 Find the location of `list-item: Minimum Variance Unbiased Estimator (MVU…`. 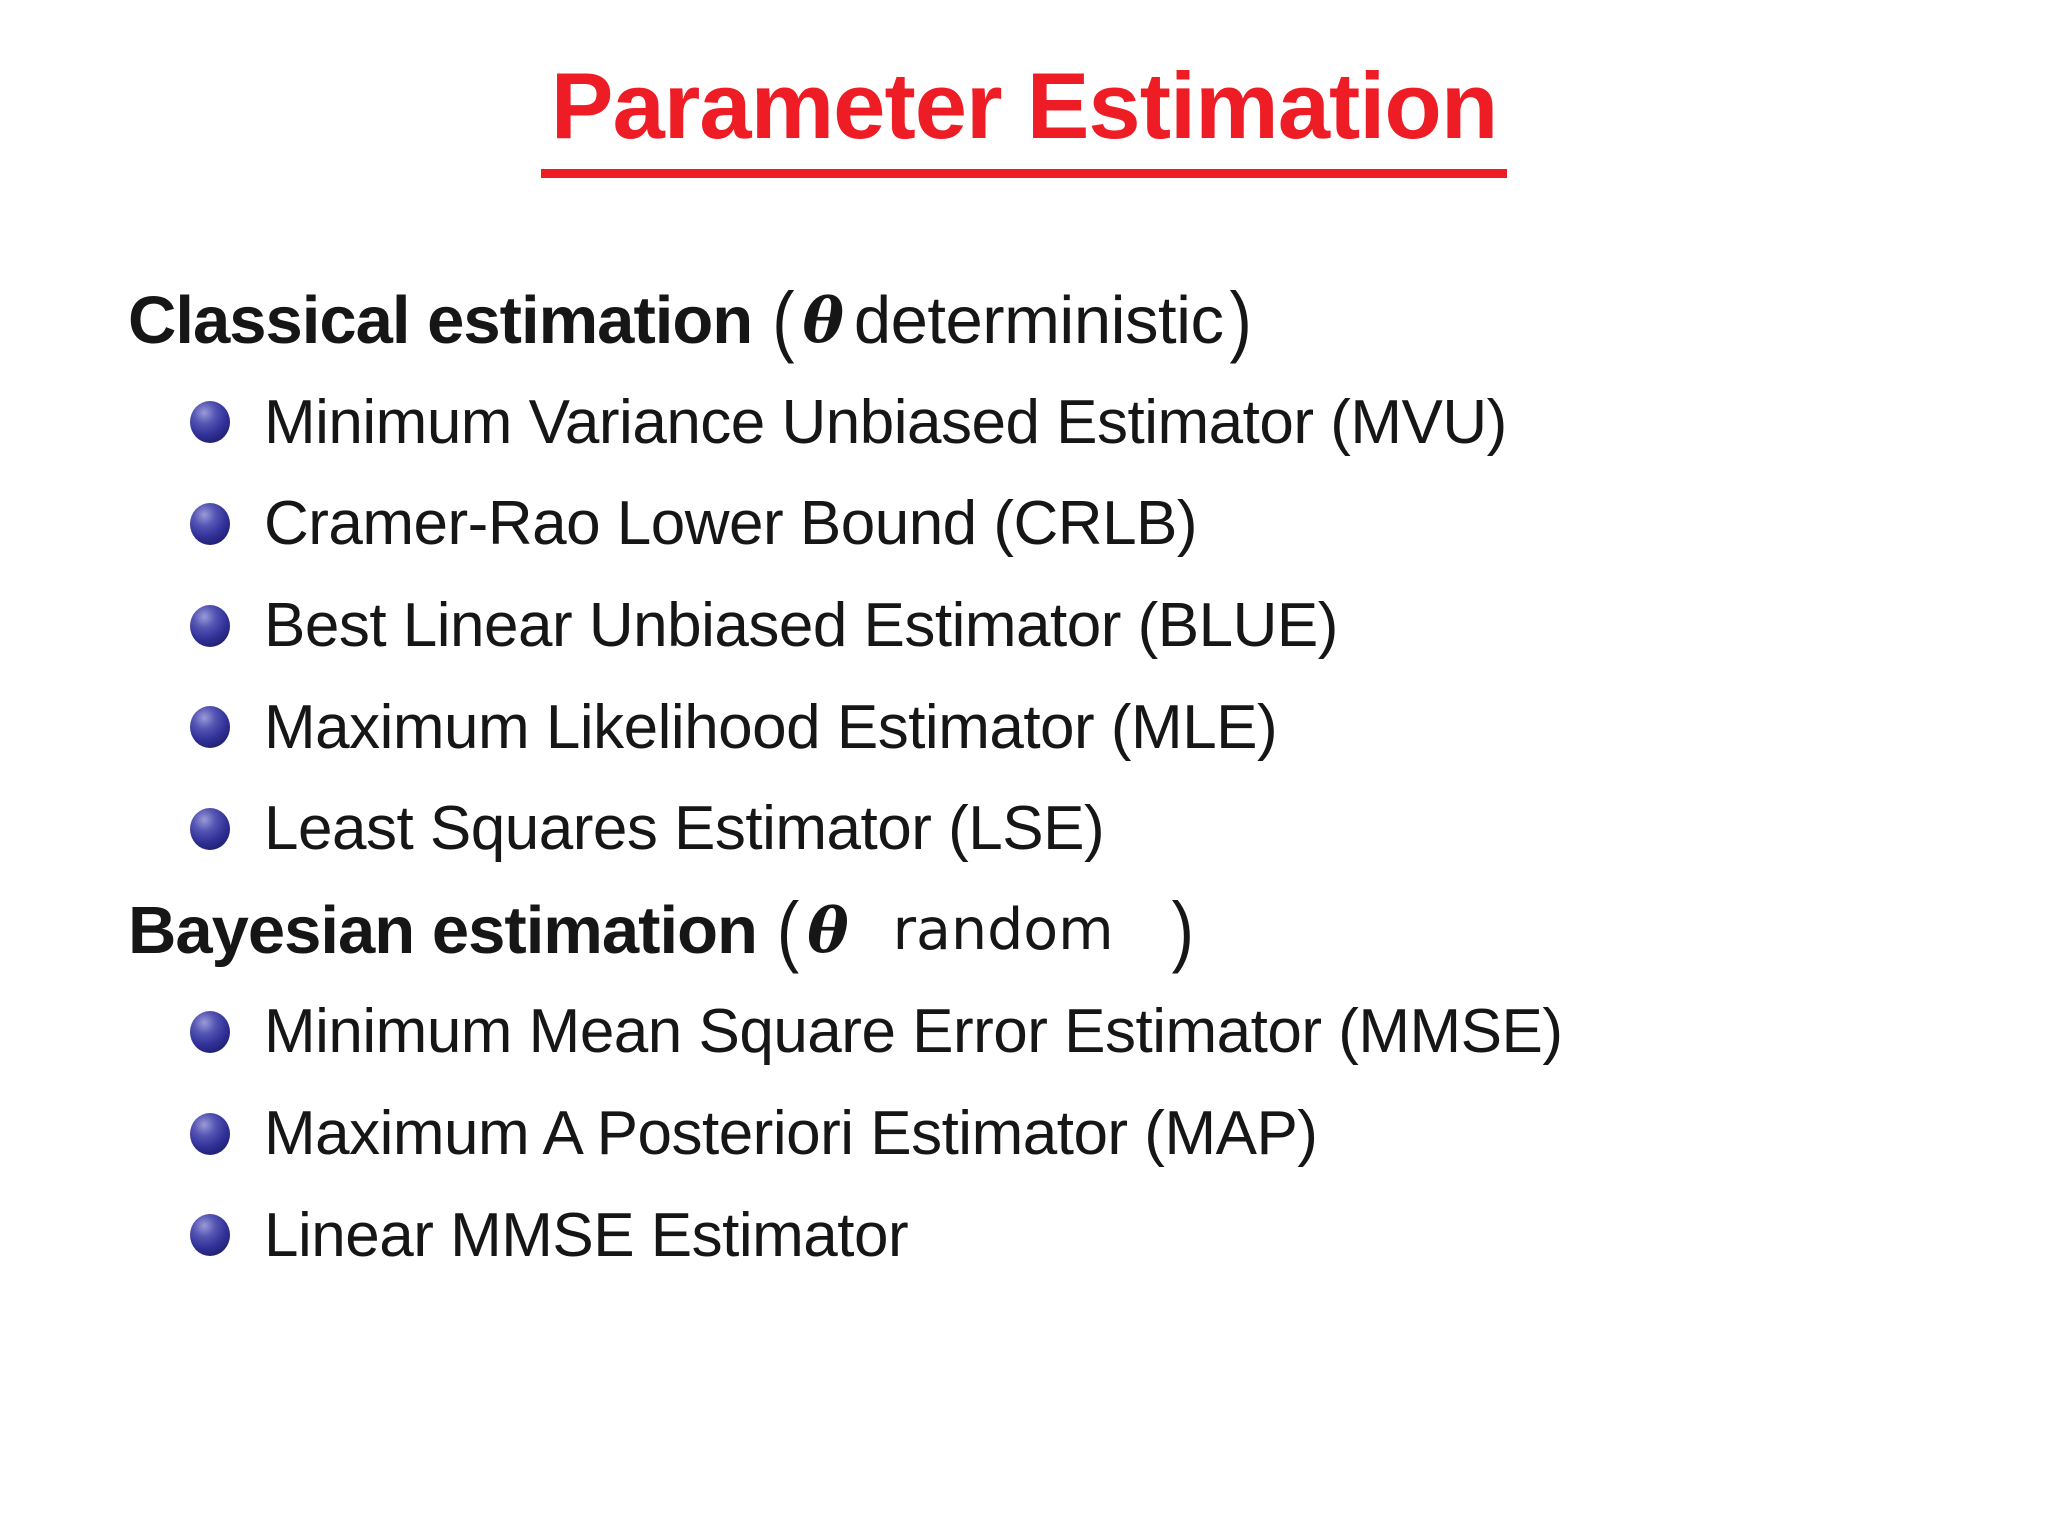

list-item: Minimum Variance Unbiased Estimator (MVU… is located at coordinates (1024, 423).